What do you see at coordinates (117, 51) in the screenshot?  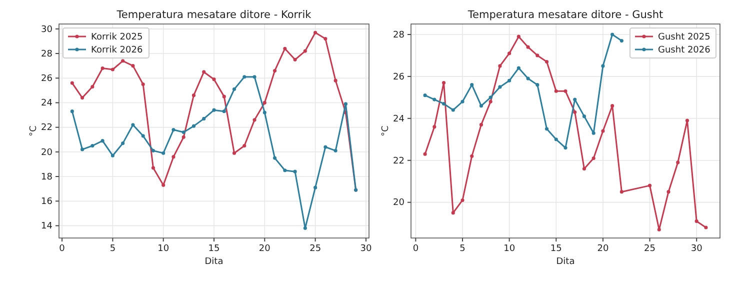 I see `legend-label: Korrik 2026` at bounding box center [117, 51].